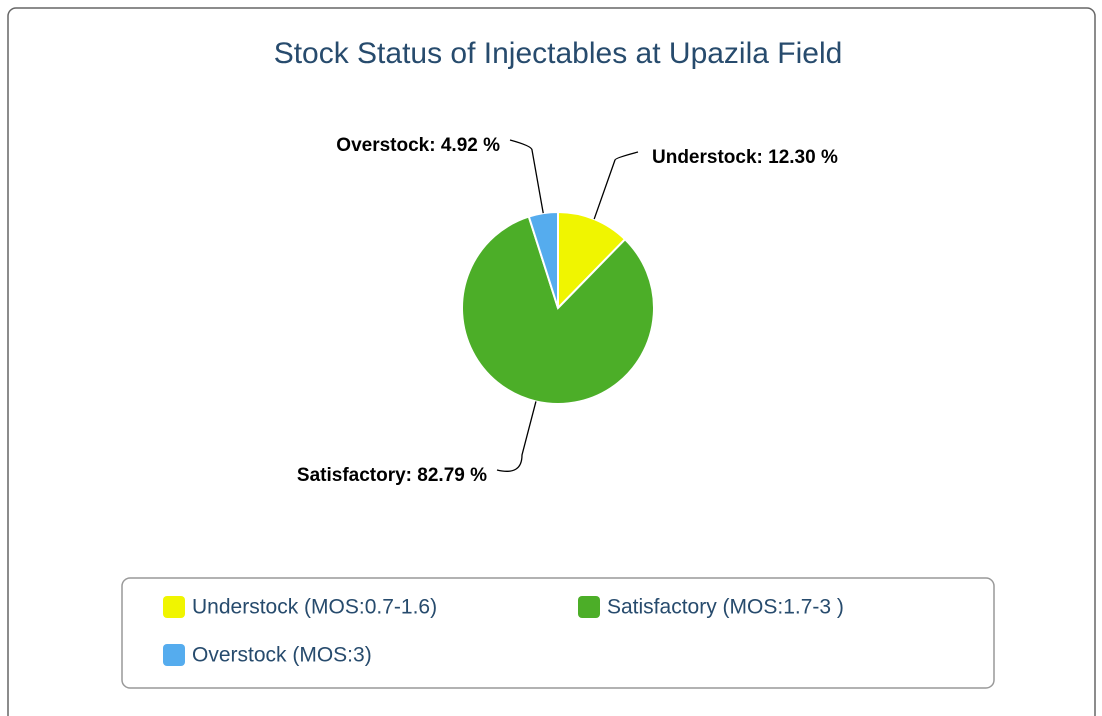 The image size is (1102, 716). I want to click on pie-slice, so click(543, 259).